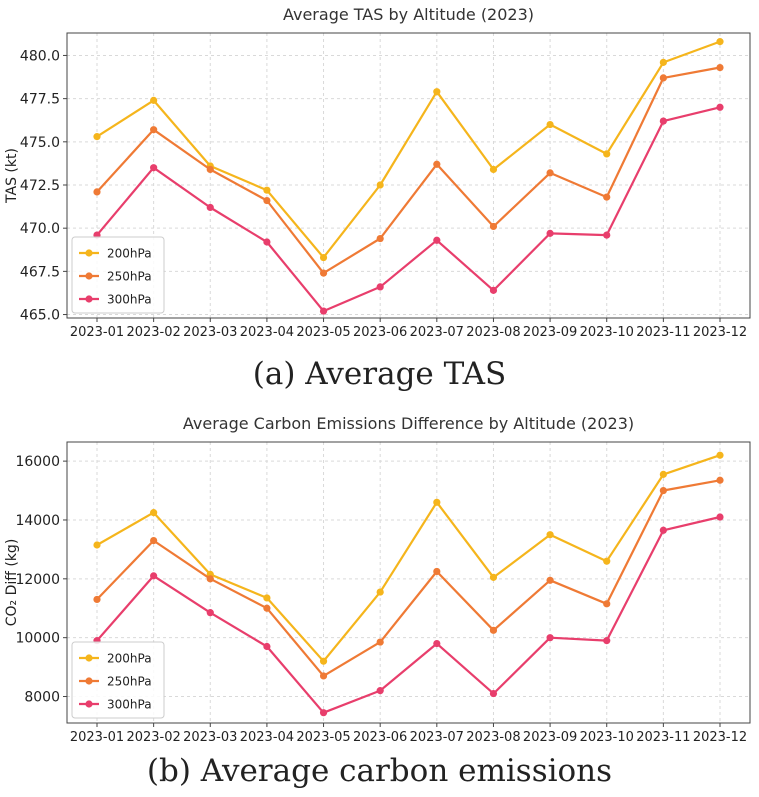 The height and width of the screenshot is (797, 759). I want to click on y-tick-label: 10000, so click(37, 639).